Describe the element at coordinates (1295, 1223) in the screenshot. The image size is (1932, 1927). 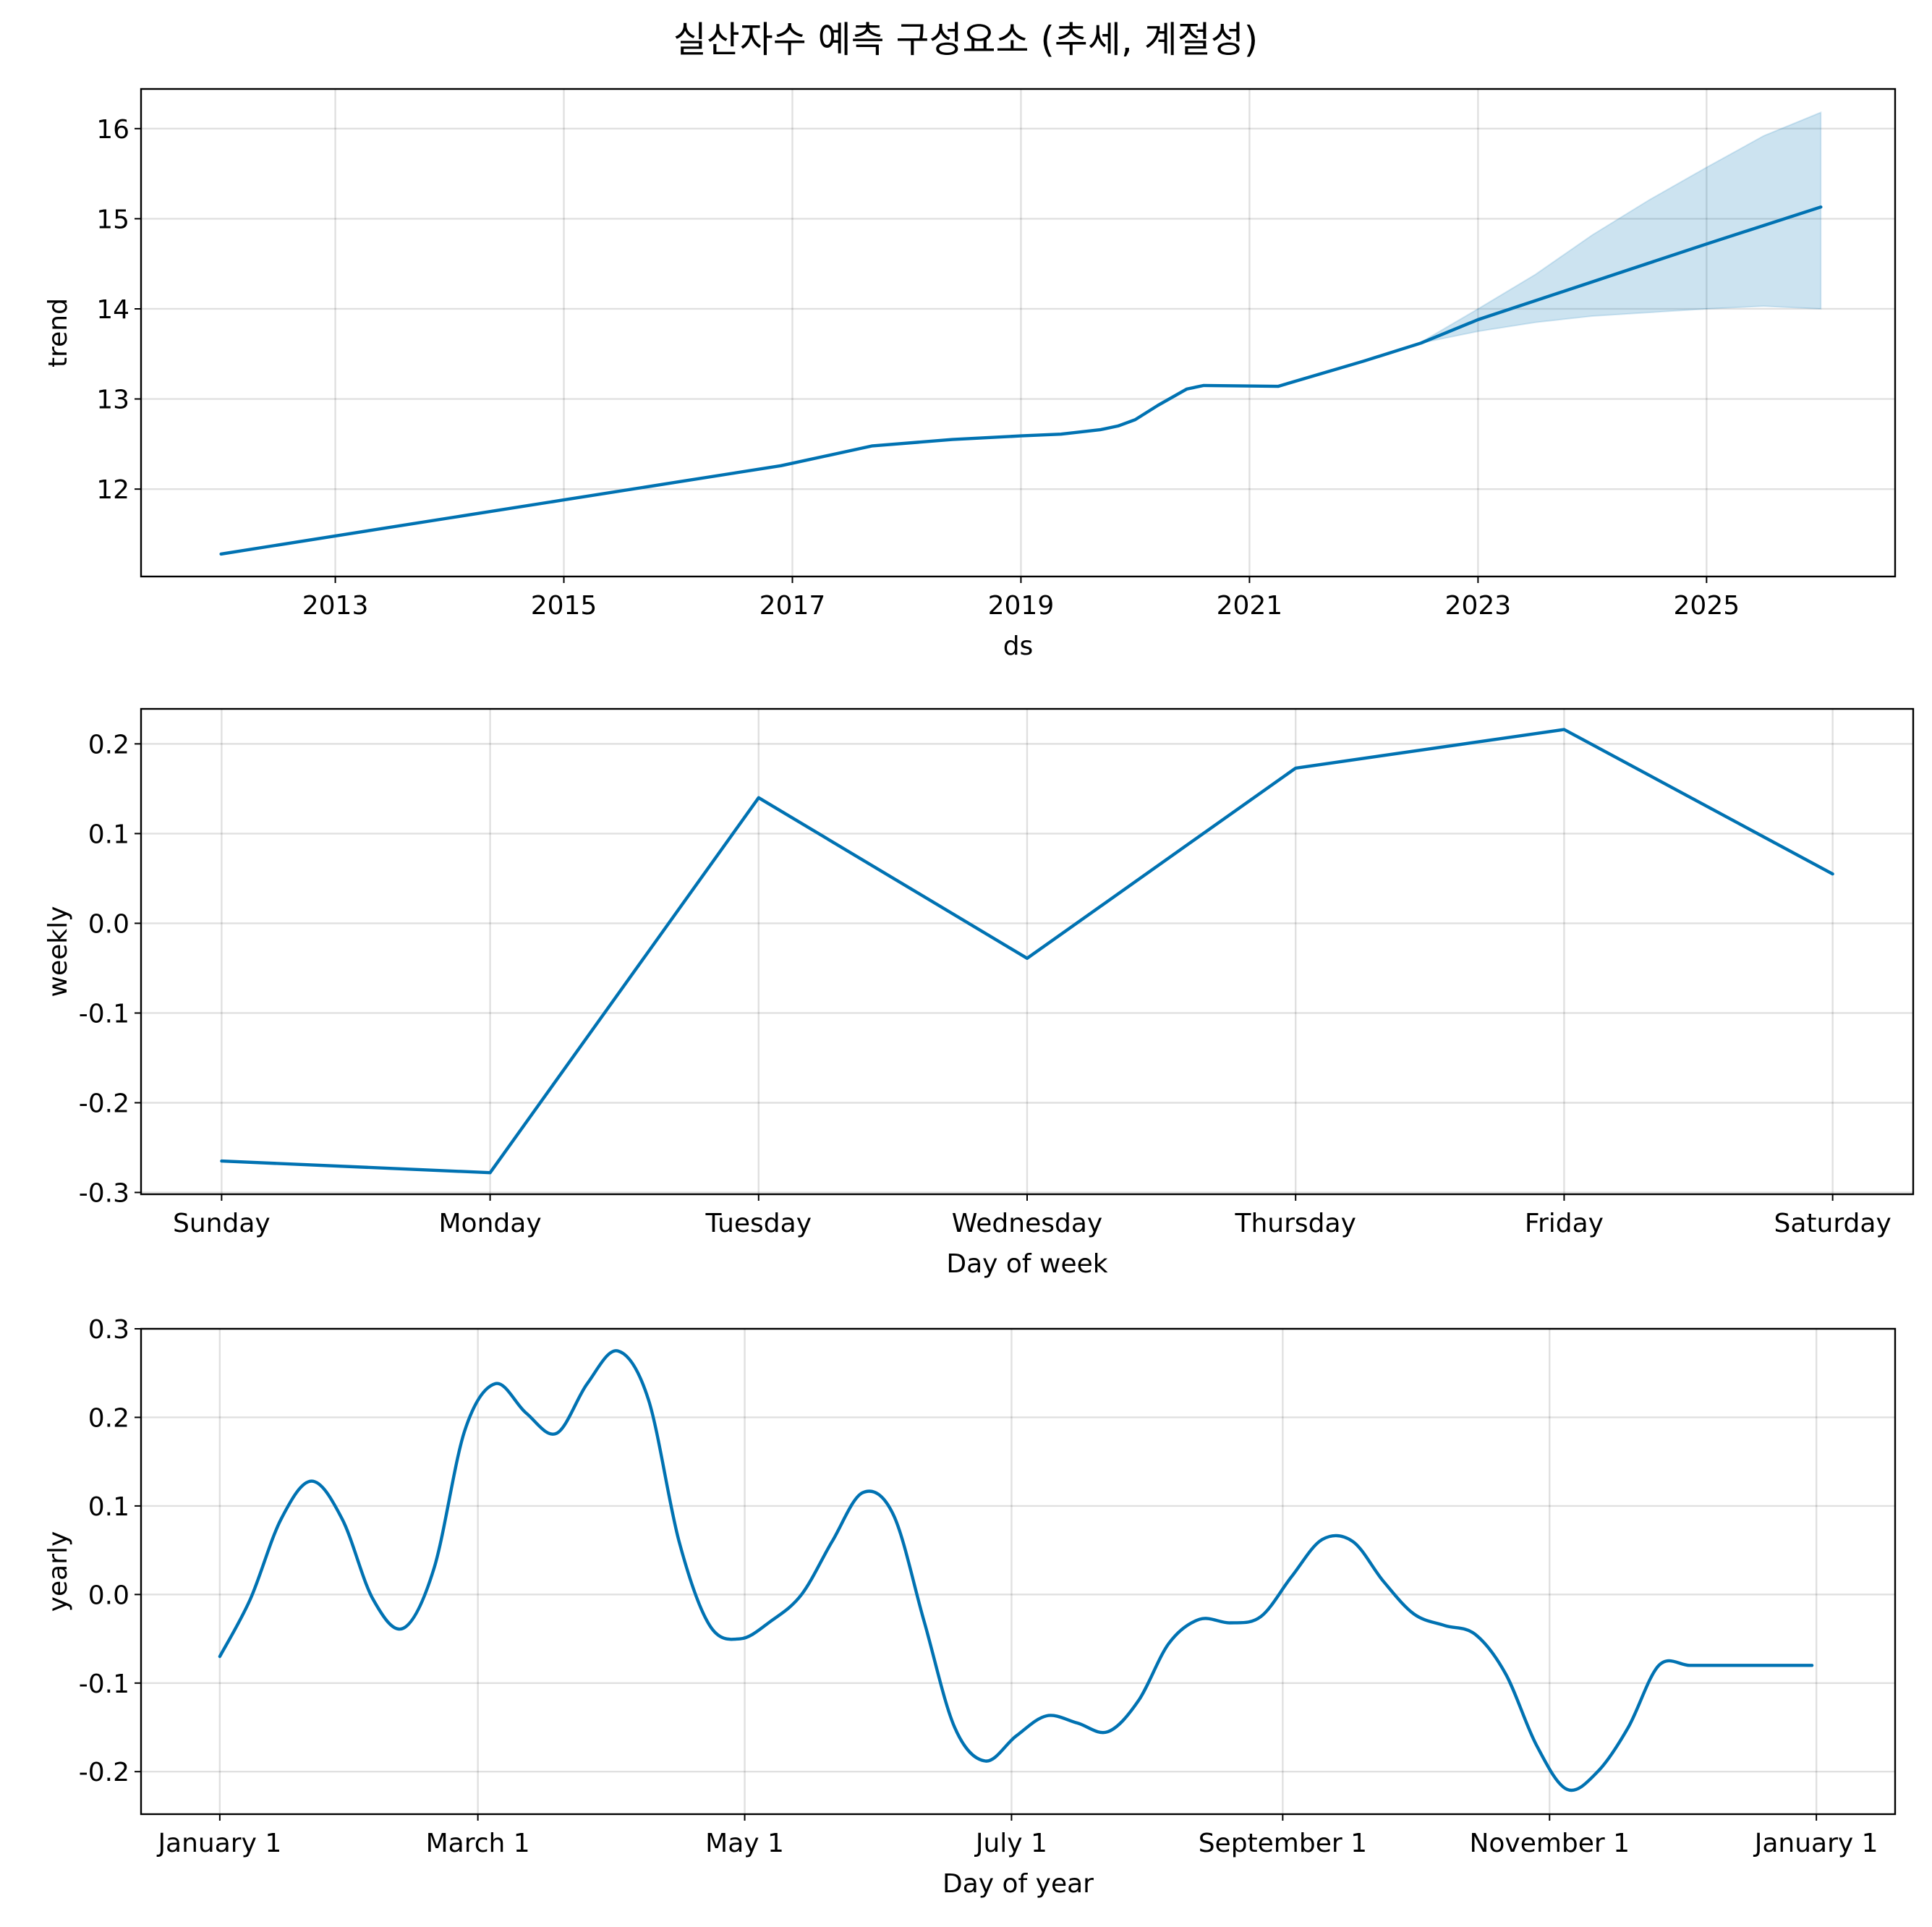
I see `x-tick-label: Thursday` at that location.